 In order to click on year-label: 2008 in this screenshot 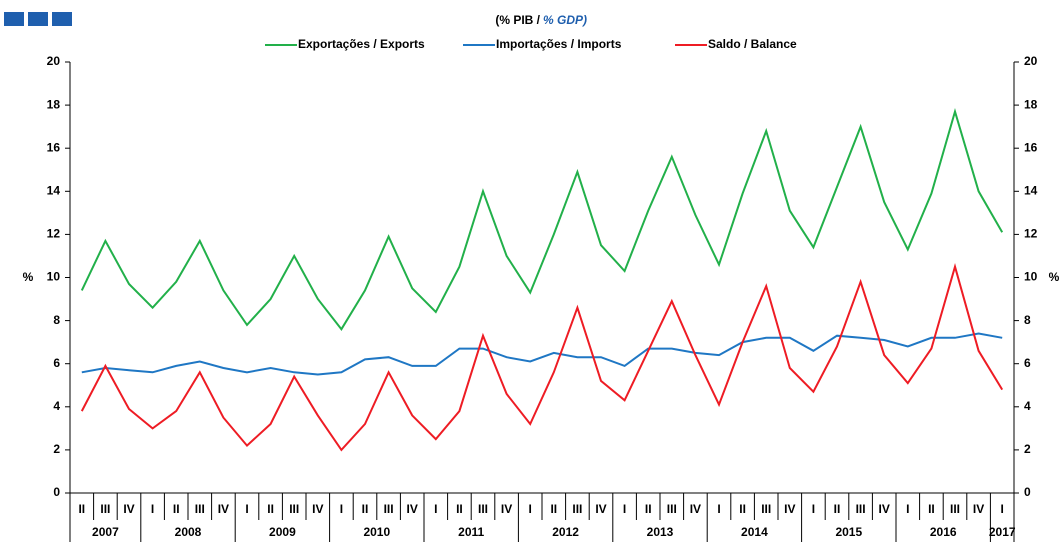, I will do `click(188, 532)`.